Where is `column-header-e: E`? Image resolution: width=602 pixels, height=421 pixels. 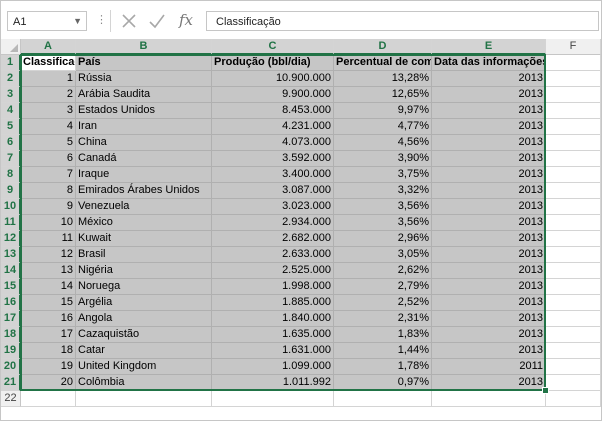
column-header-e: E is located at coordinates (489, 47).